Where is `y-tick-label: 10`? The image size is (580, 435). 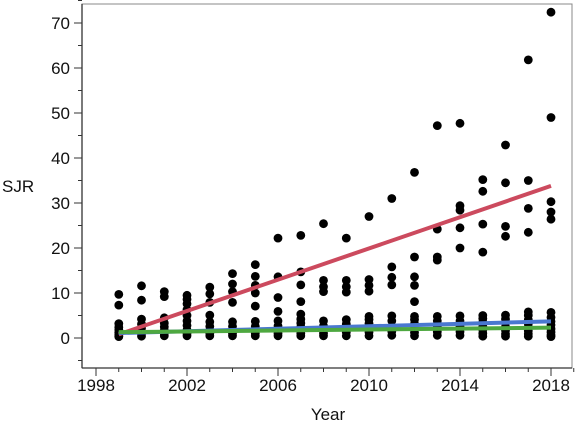
y-tick-label: 10 is located at coordinates (60, 293).